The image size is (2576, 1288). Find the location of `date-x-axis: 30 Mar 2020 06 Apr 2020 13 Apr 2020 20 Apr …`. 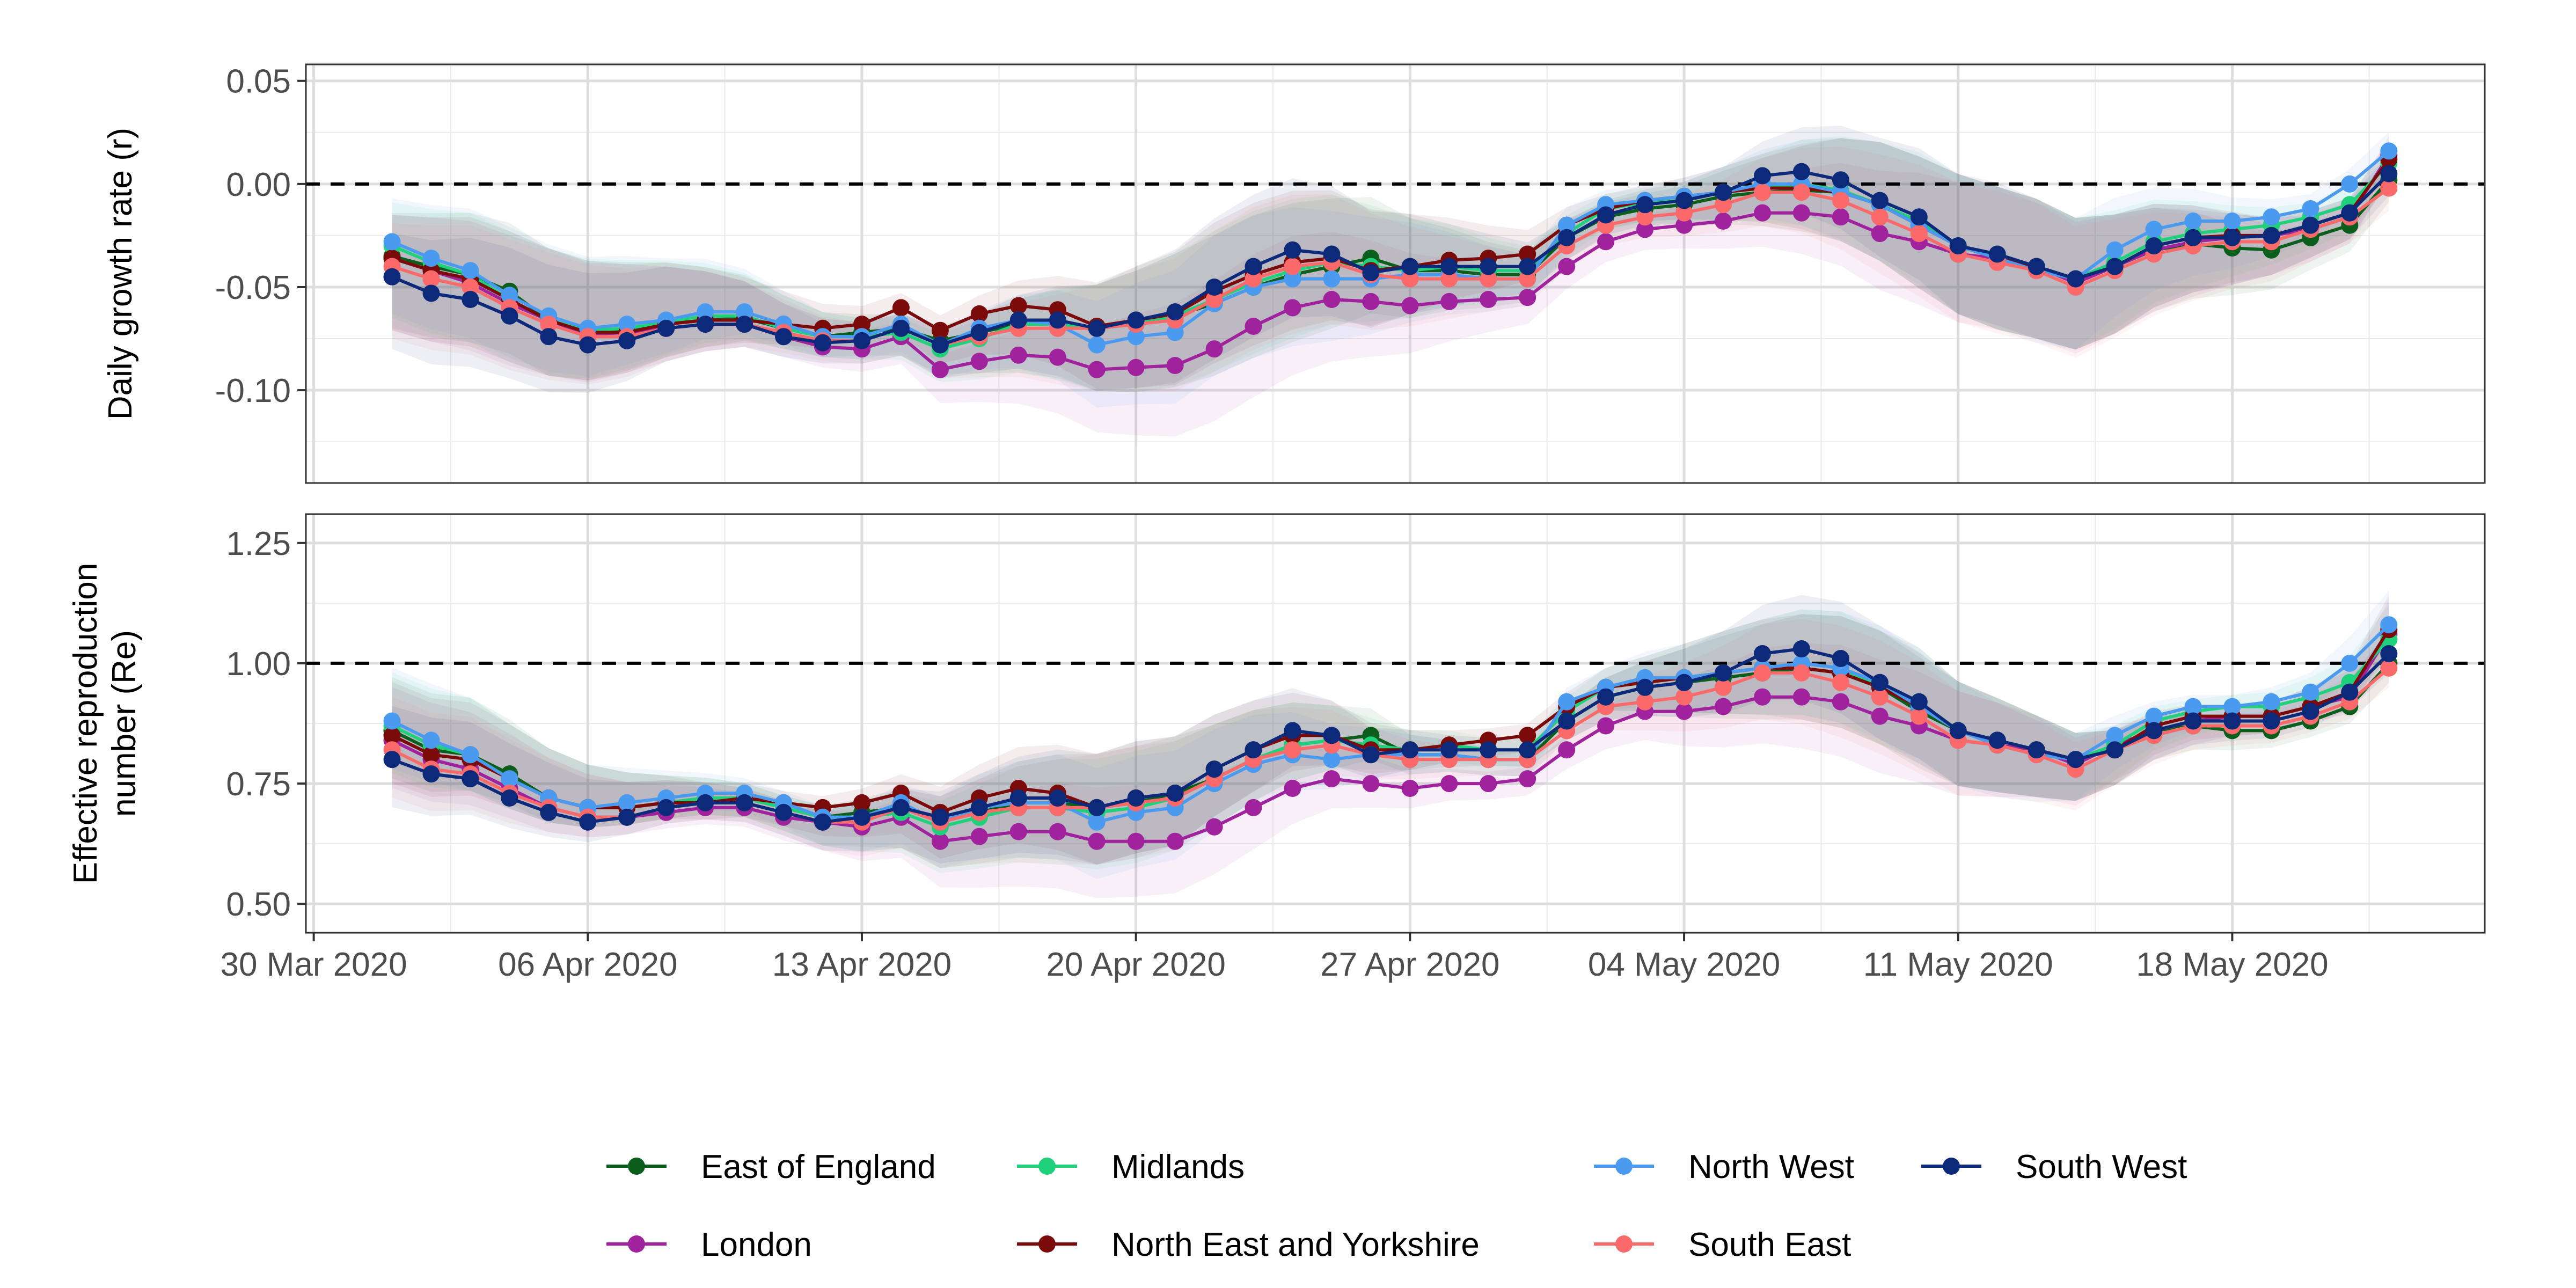

date-x-axis: 30 Mar 2020 06 Apr 2020 13 Apr 2020 20 Apr … is located at coordinates (1275, 958).